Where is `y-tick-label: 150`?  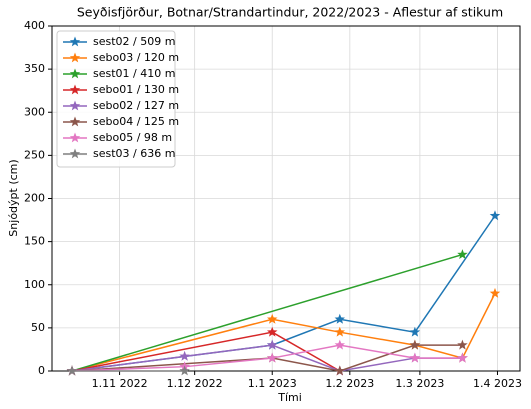 y-tick-label: 150 is located at coordinates (34, 241).